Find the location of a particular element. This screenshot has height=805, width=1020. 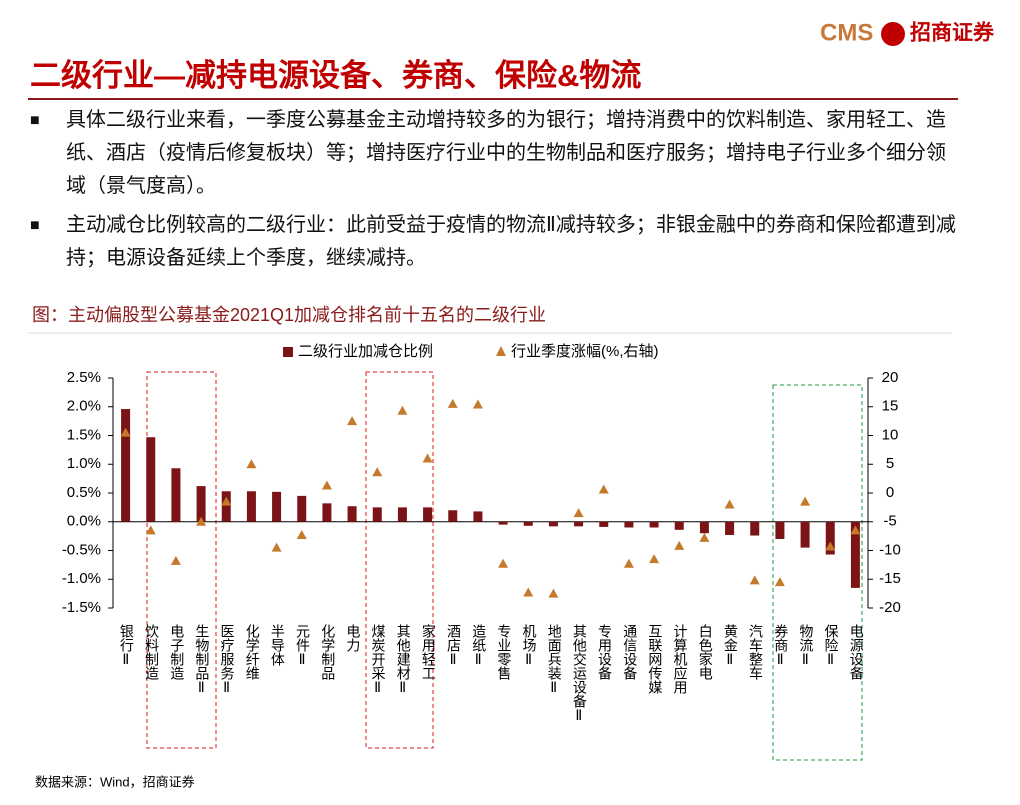

x-tick-label: 券商Ⅱ is located at coordinates (781, 646).